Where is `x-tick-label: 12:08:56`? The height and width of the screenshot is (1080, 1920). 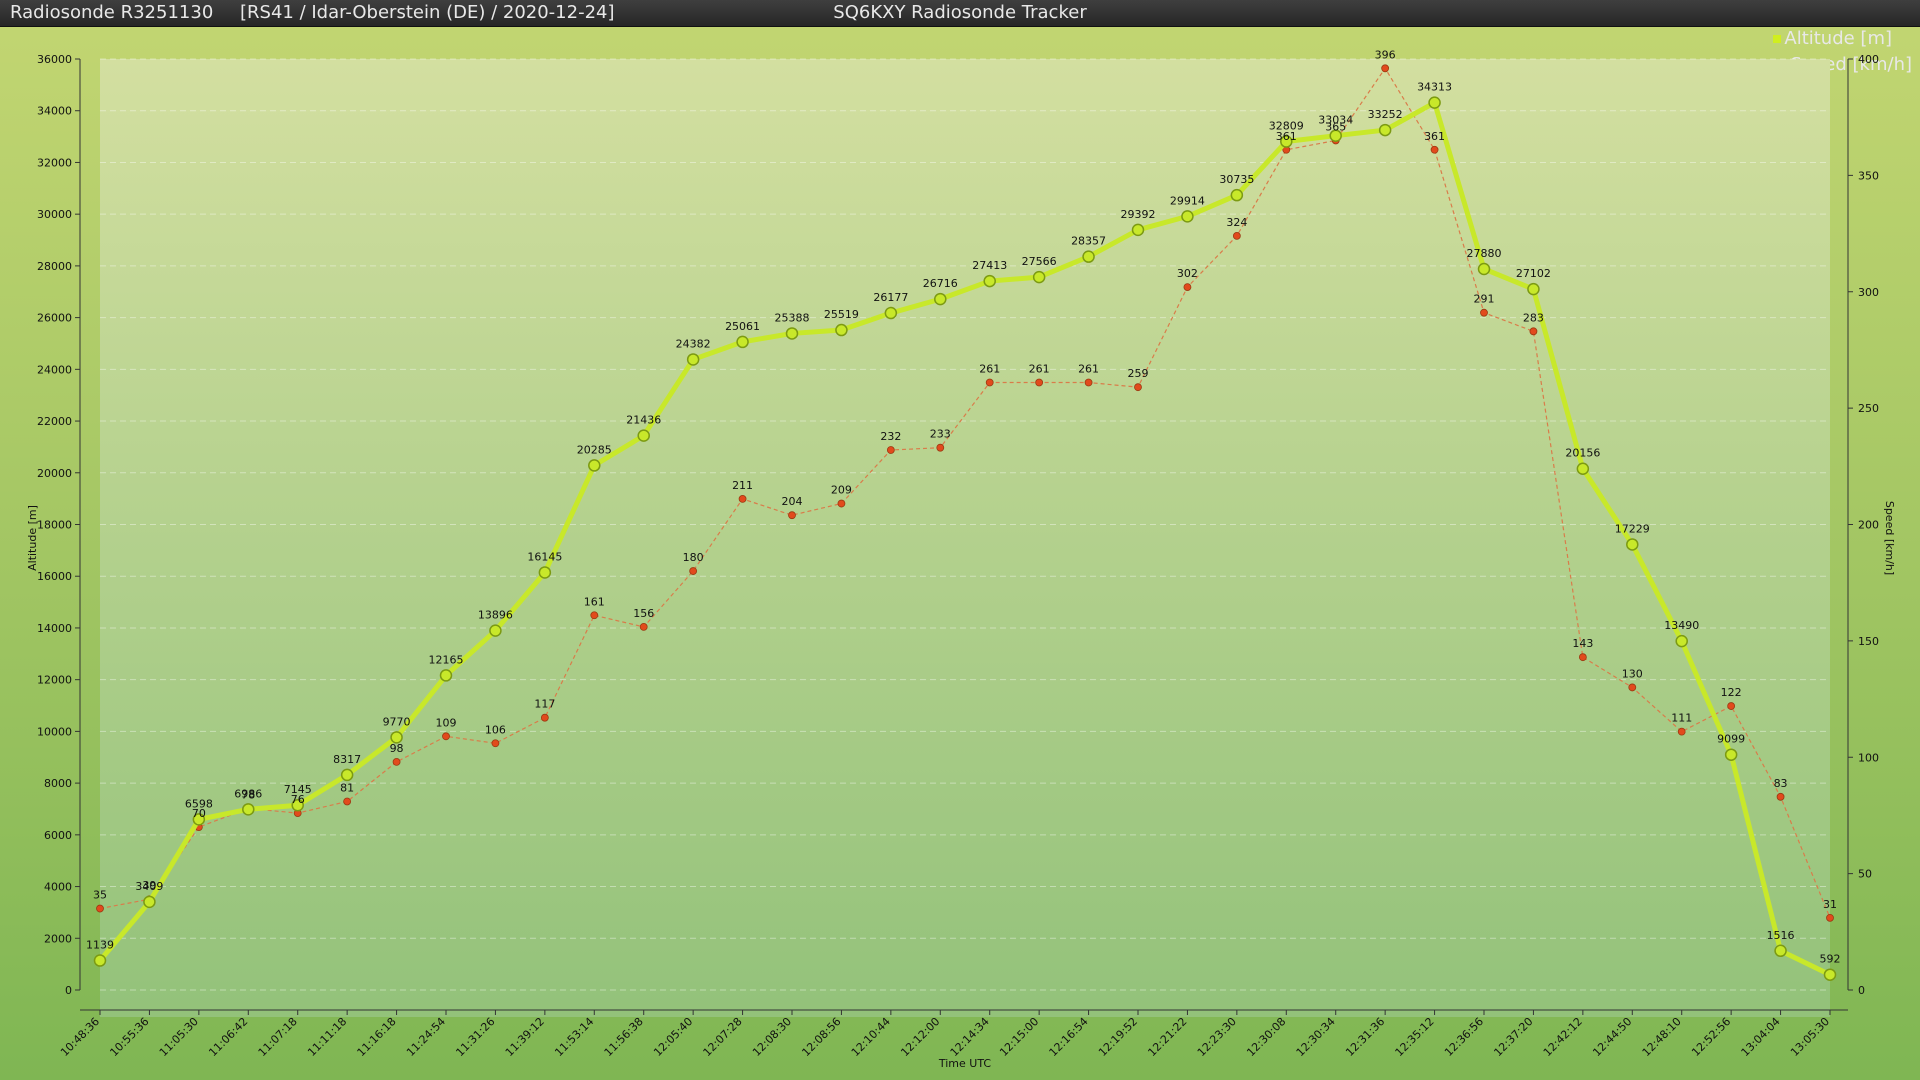 x-tick-label: 12:08:56 is located at coordinates (821, 1037).